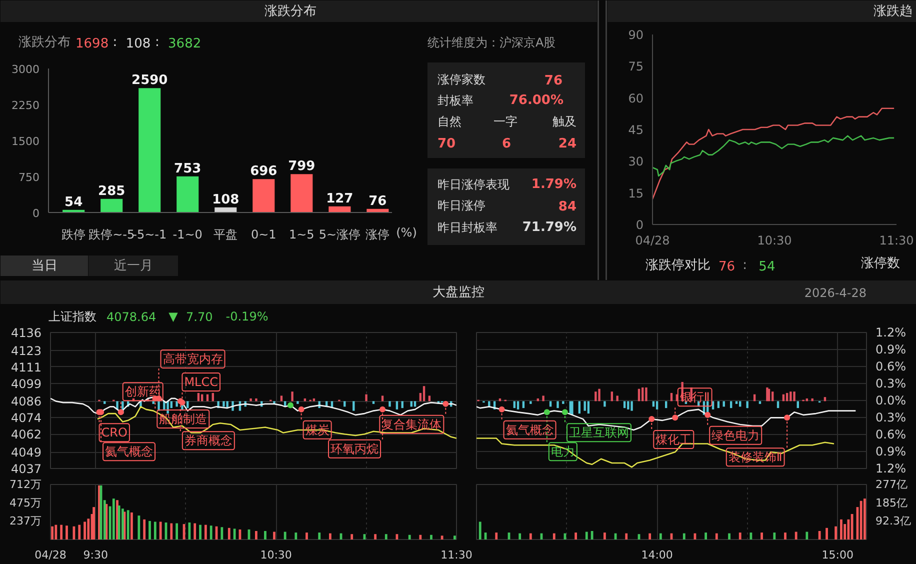 This screenshot has height=564, width=916. I want to click on y-tick-label: 4136, so click(26, 333).